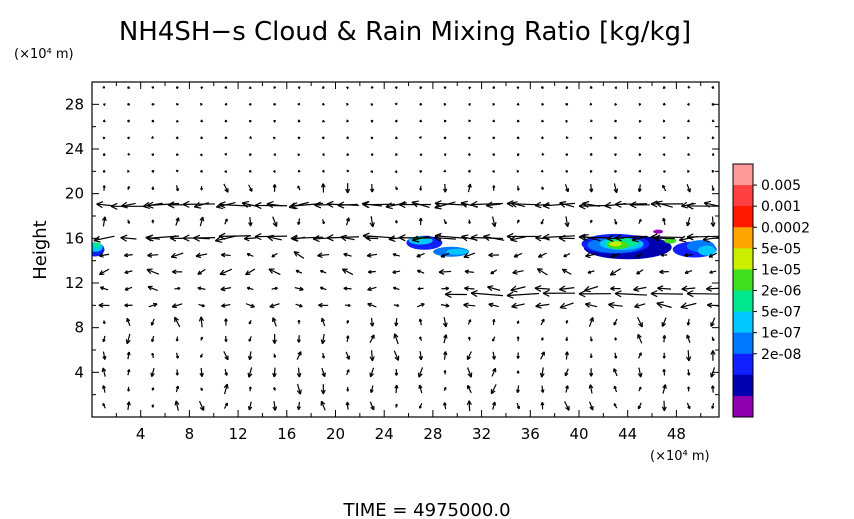  I want to click on colorbar-label: 0.005, so click(781, 186).